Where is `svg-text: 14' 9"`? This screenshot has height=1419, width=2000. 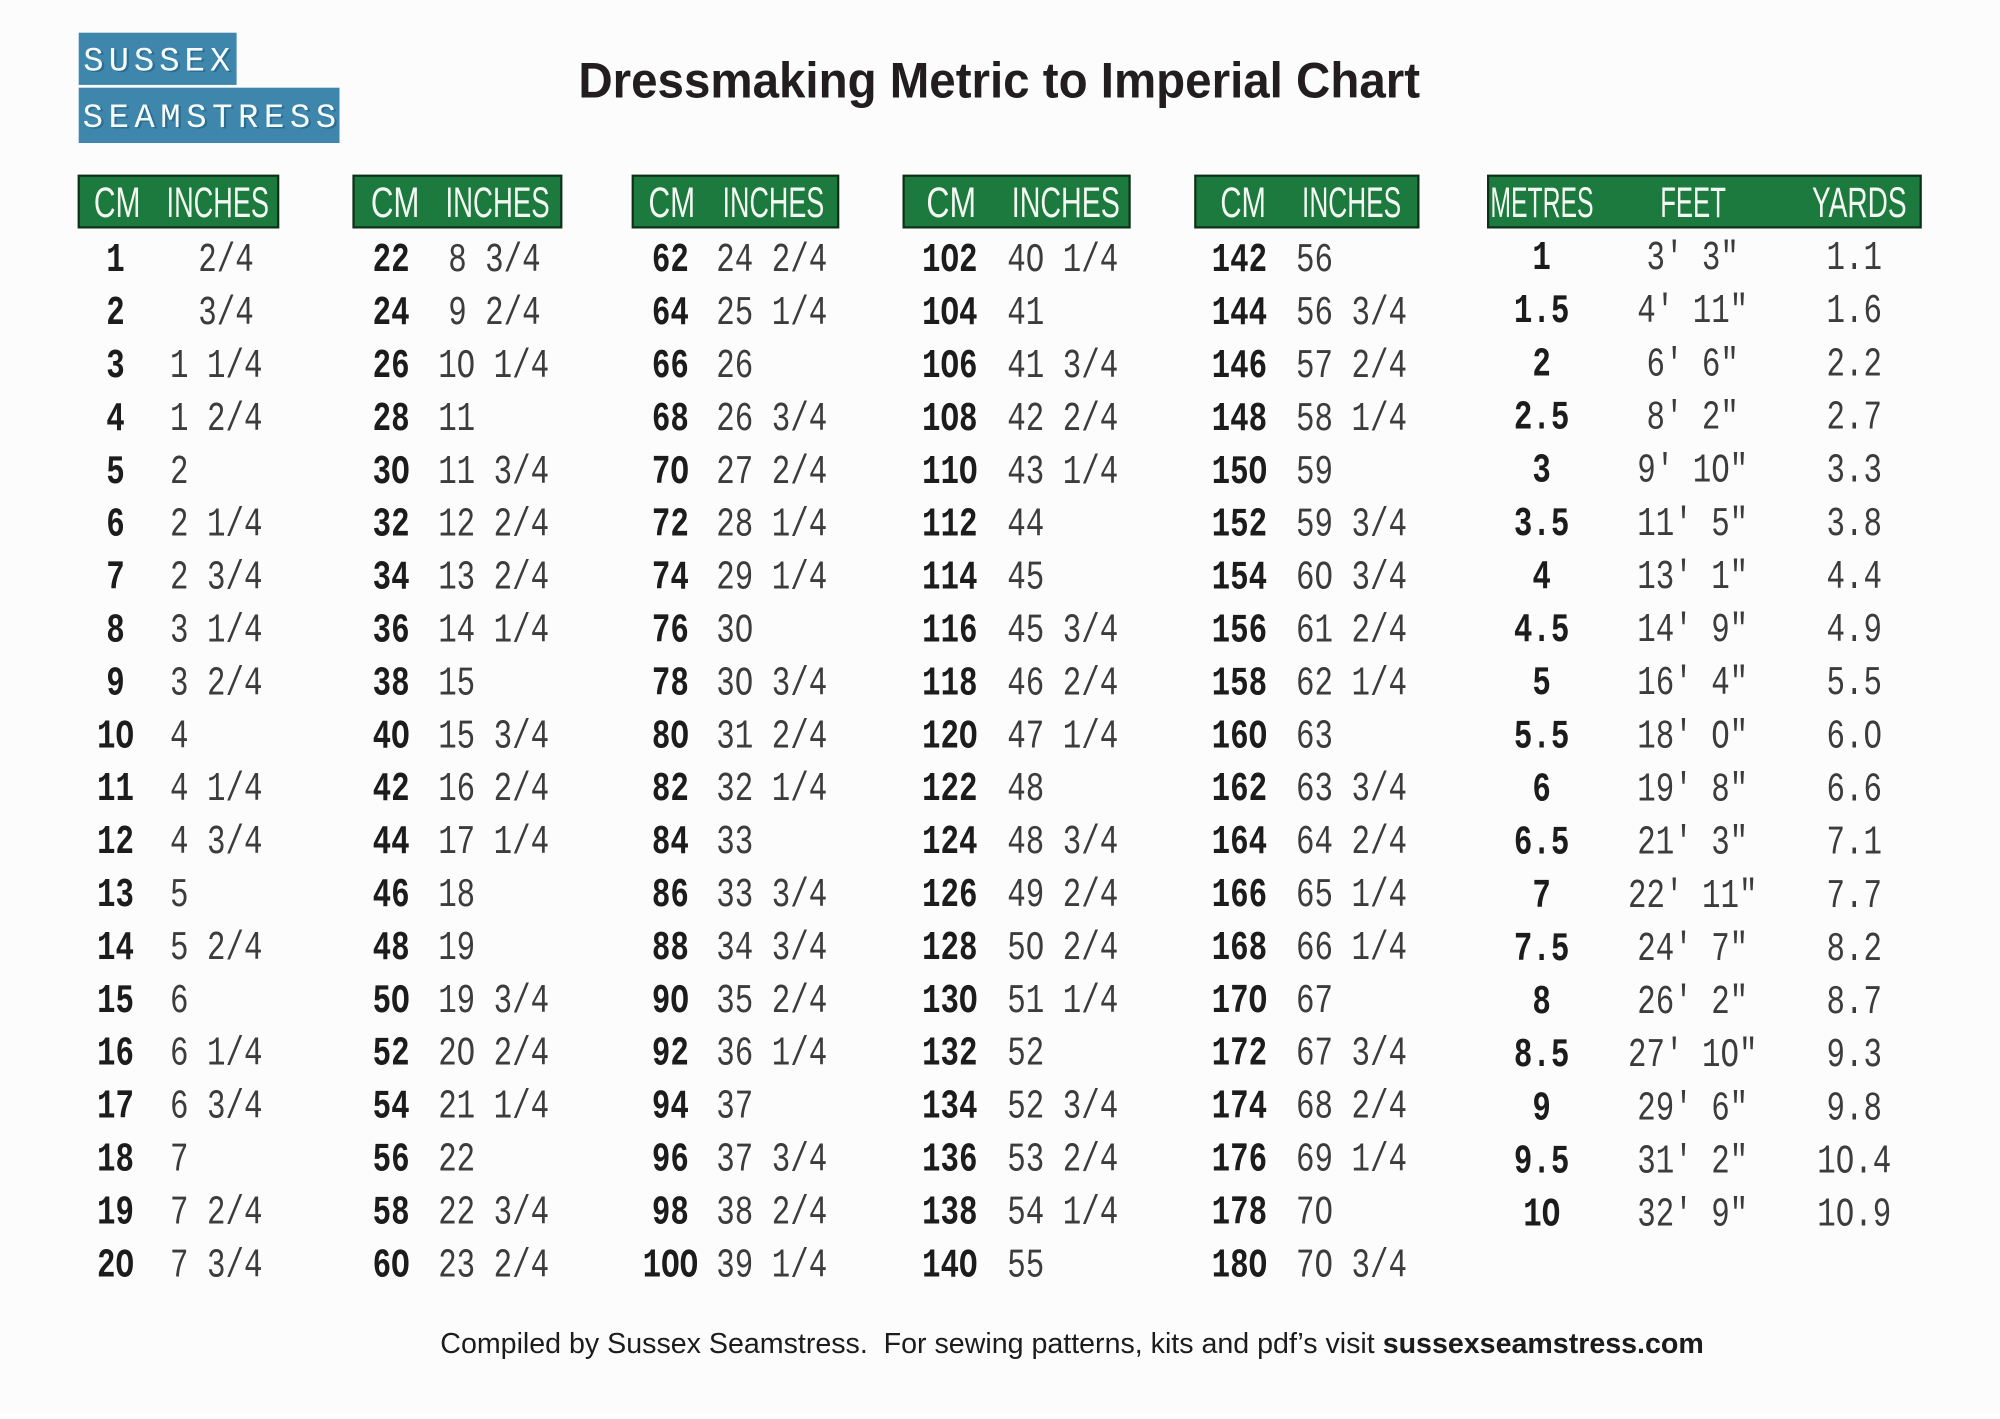
svg-text: 14' 9" is located at coordinates (1692, 630).